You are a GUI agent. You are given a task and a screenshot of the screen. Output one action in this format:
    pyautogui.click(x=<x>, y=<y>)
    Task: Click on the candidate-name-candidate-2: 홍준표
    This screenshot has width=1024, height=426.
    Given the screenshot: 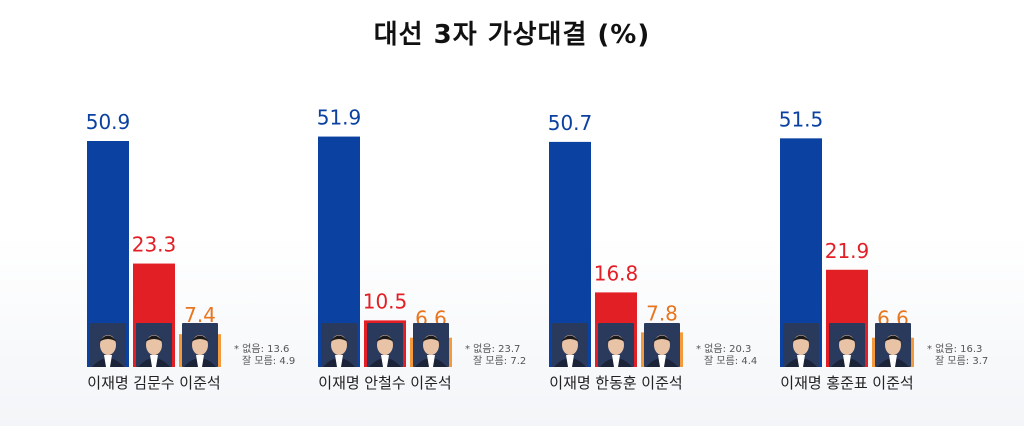 What is the action you would take?
    pyautogui.click(x=847, y=383)
    